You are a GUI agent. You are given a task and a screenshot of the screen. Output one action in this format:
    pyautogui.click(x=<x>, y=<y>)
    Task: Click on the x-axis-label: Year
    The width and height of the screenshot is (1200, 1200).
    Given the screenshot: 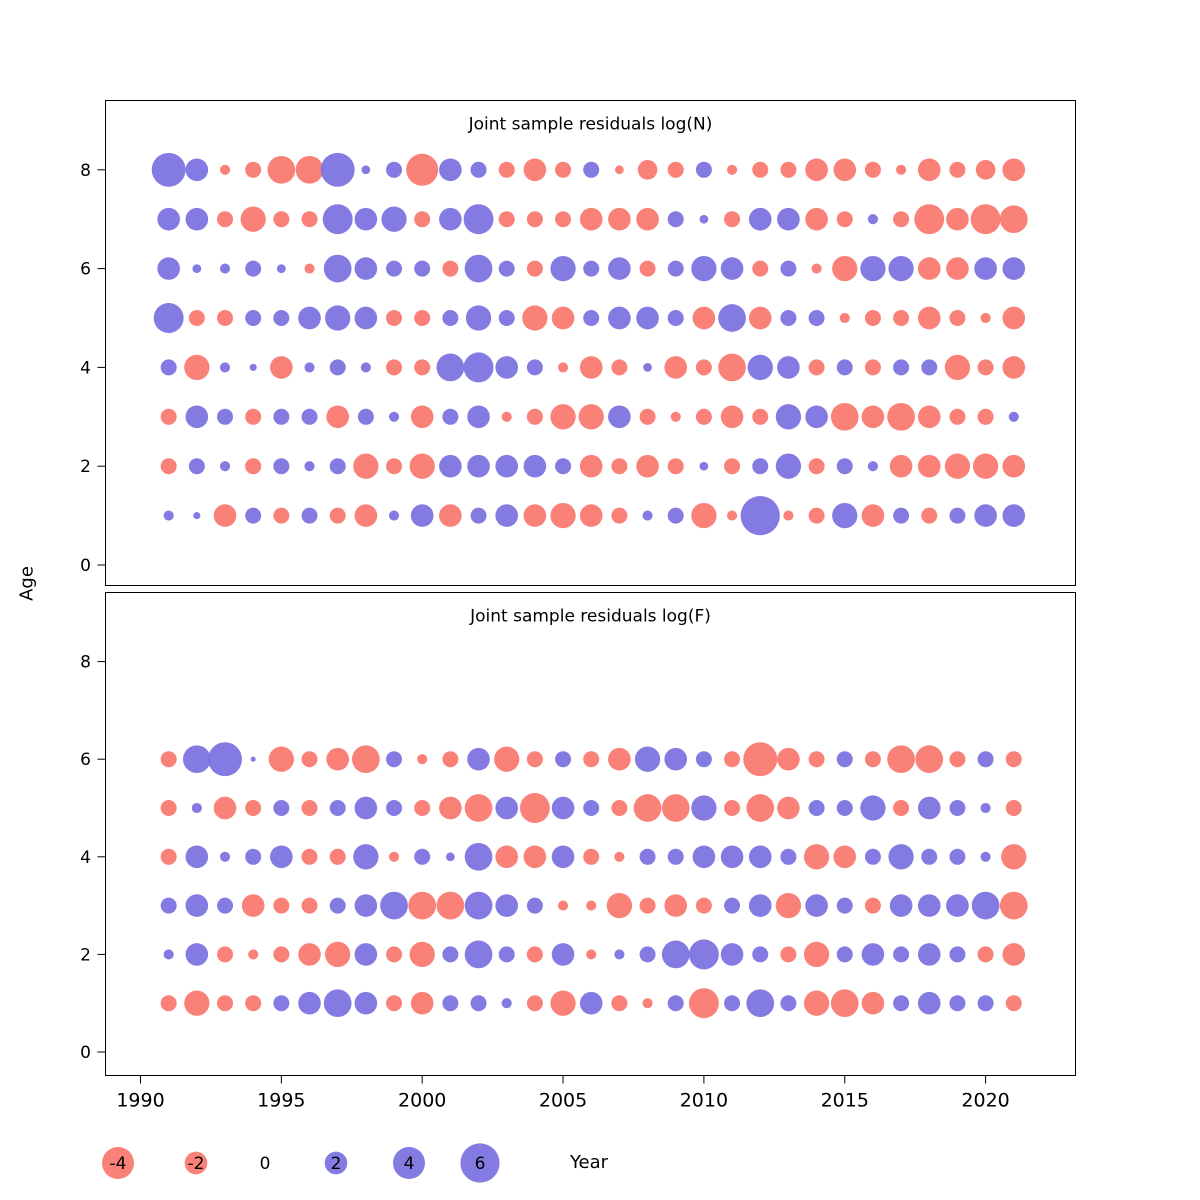 What is the action you would take?
    pyautogui.click(x=589, y=1162)
    